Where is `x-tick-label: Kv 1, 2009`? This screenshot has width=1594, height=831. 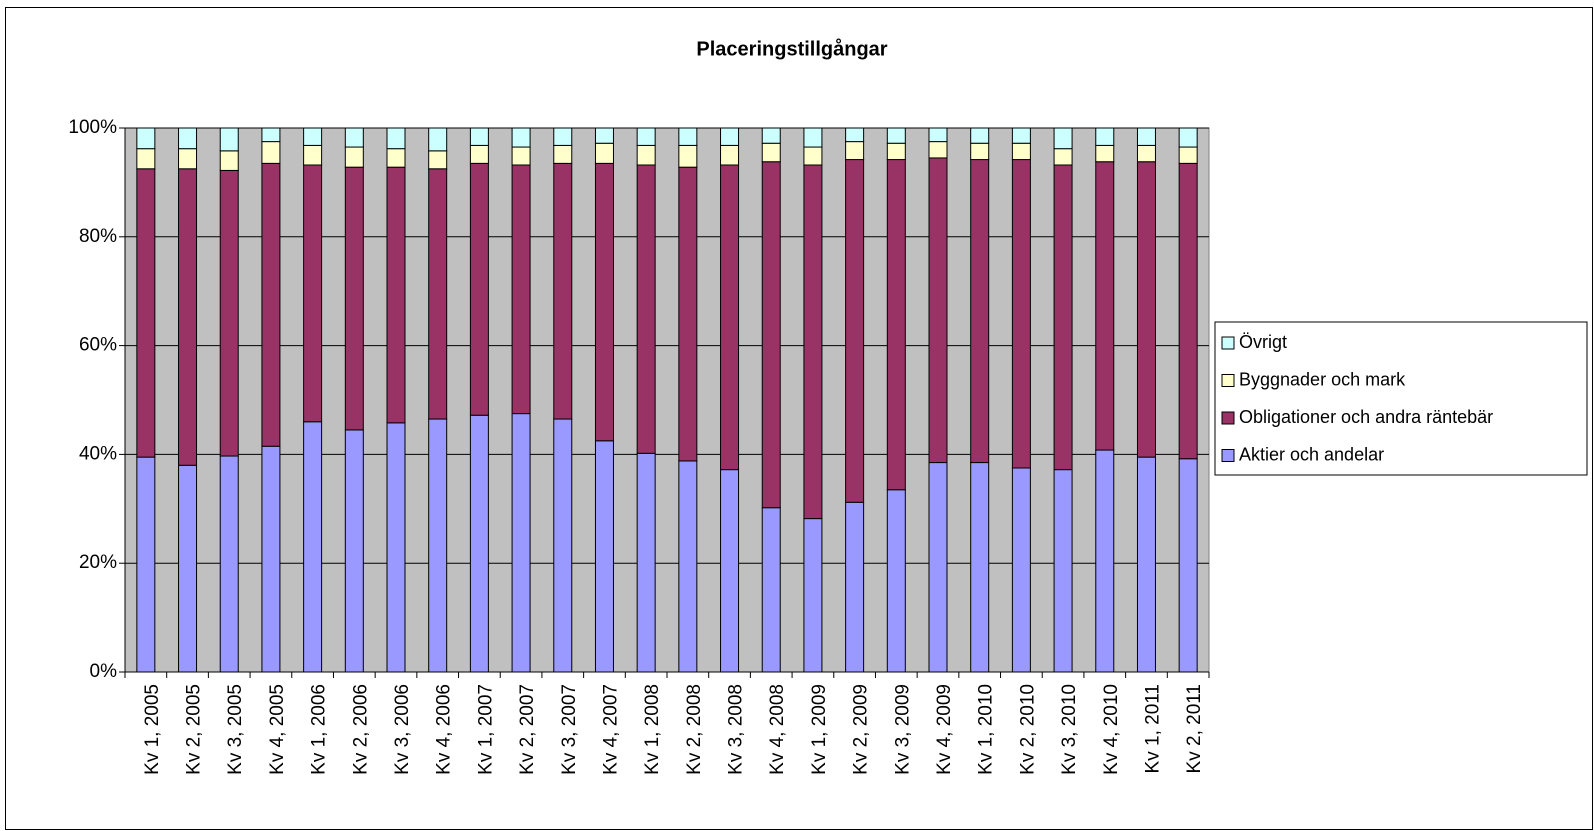
x-tick-label: Kv 1, 2009 is located at coordinates (819, 729).